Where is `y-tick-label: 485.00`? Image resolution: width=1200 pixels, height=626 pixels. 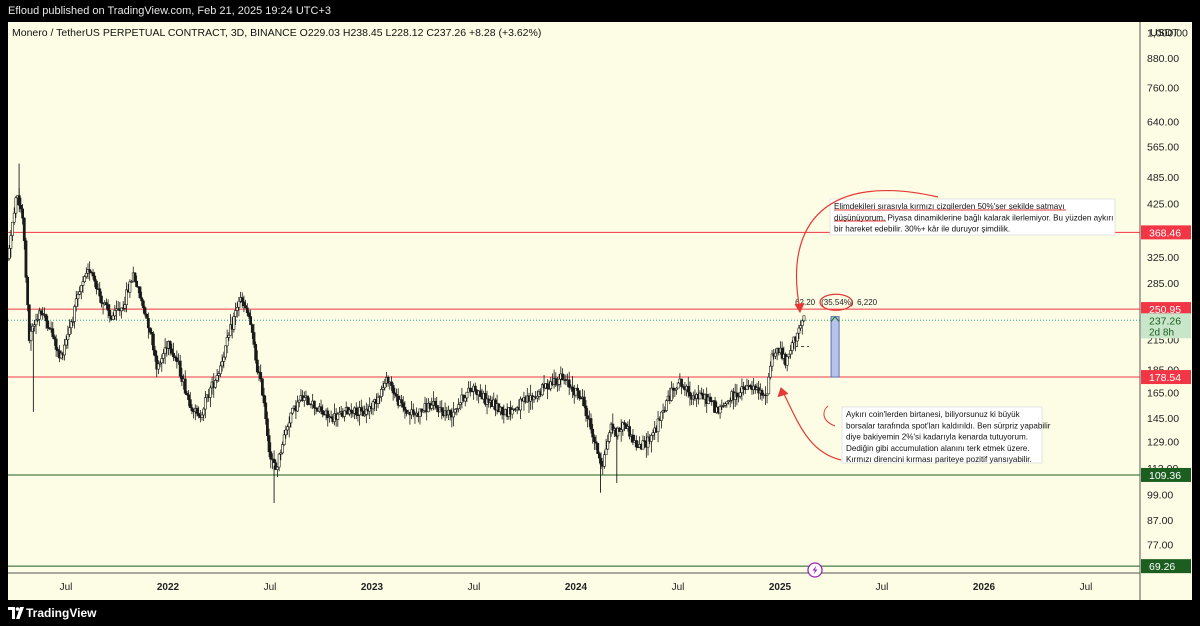
y-tick-label: 485.00 is located at coordinates (1163, 178).